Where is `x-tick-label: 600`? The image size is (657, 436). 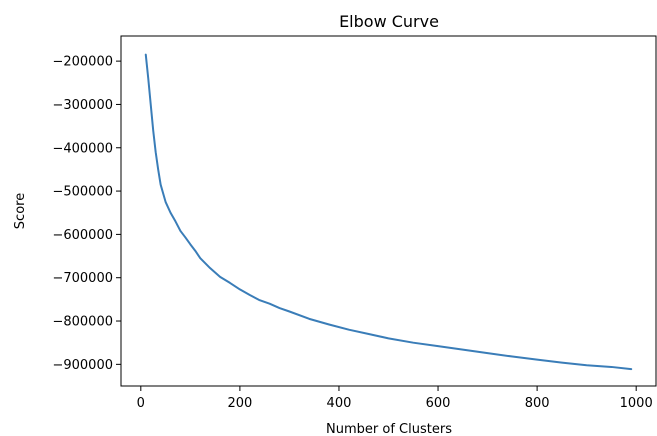 x-tick-label: 600 is located at coordinates (438, 403).